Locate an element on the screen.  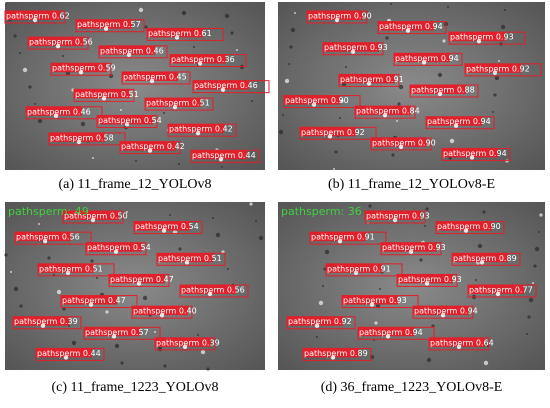
detection-label: pathsperm 0.64 is located at coordinates (462, 342).